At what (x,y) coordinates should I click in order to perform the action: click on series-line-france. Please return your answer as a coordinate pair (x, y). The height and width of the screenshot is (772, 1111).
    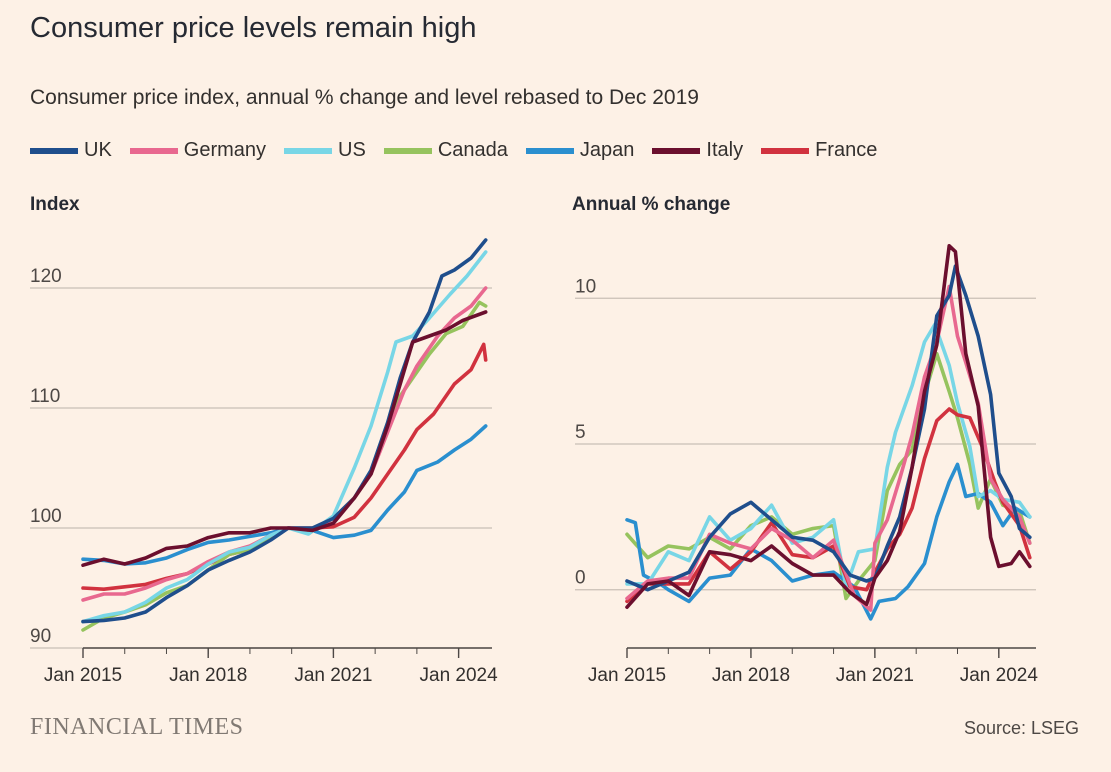
    Looking at the image, I should click on (828, 505).